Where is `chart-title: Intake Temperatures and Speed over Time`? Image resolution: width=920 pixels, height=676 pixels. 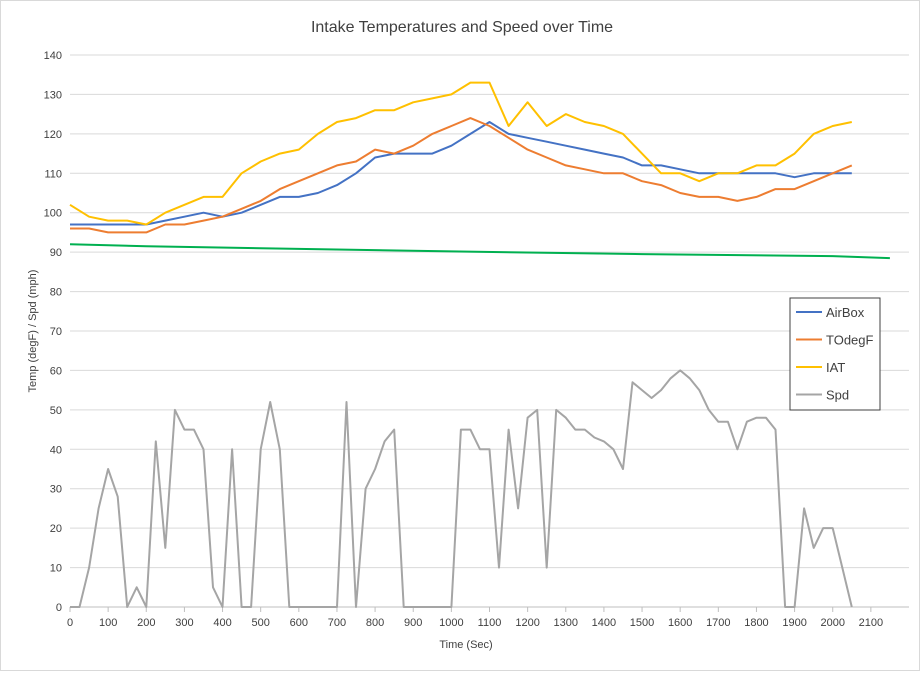
chart-title: Intake Temperatures and Speed over Time is located at coordinates (462, 27).